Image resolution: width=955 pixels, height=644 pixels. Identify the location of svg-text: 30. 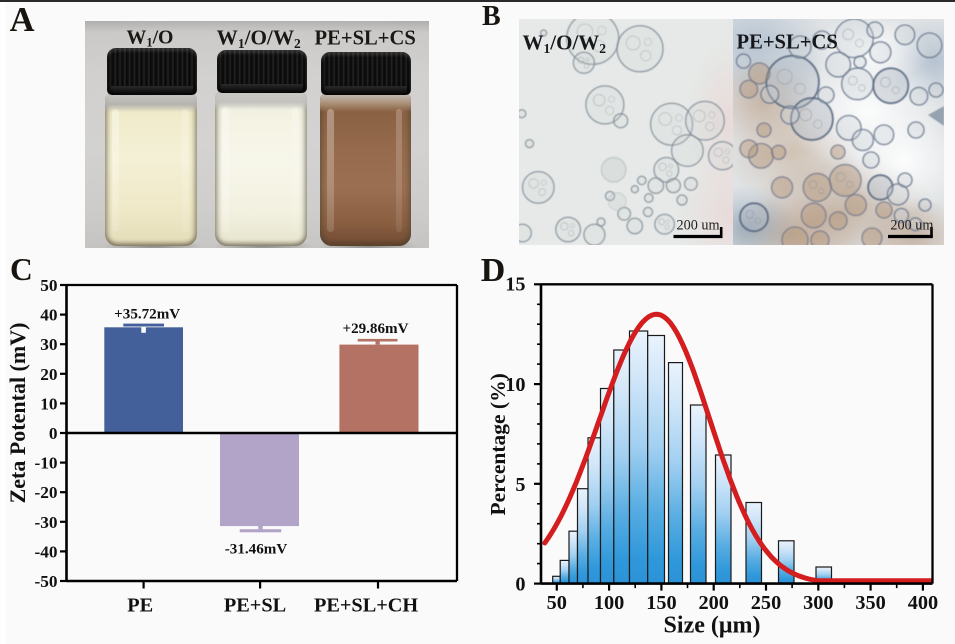
(48, 344).